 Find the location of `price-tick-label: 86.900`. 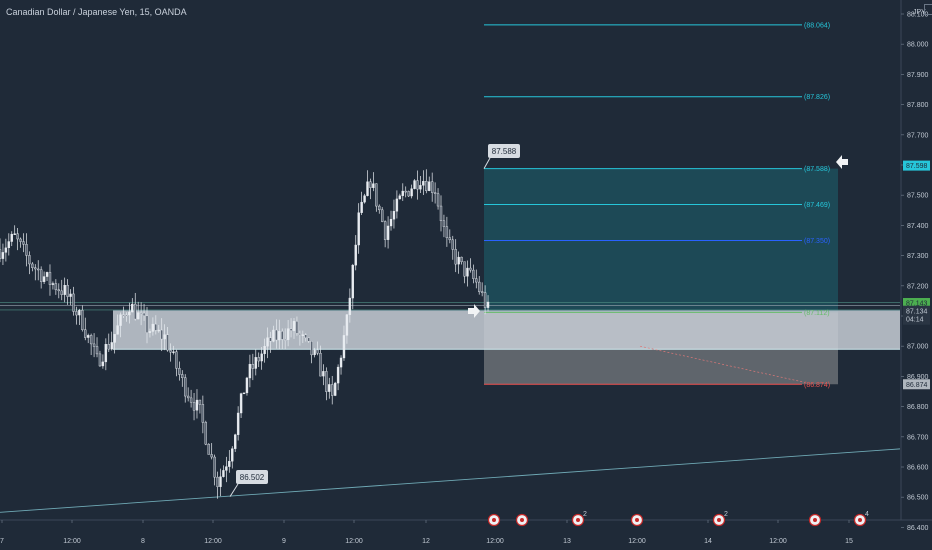

price-tick-label: 86.900 is located at coordinates (918, 377).